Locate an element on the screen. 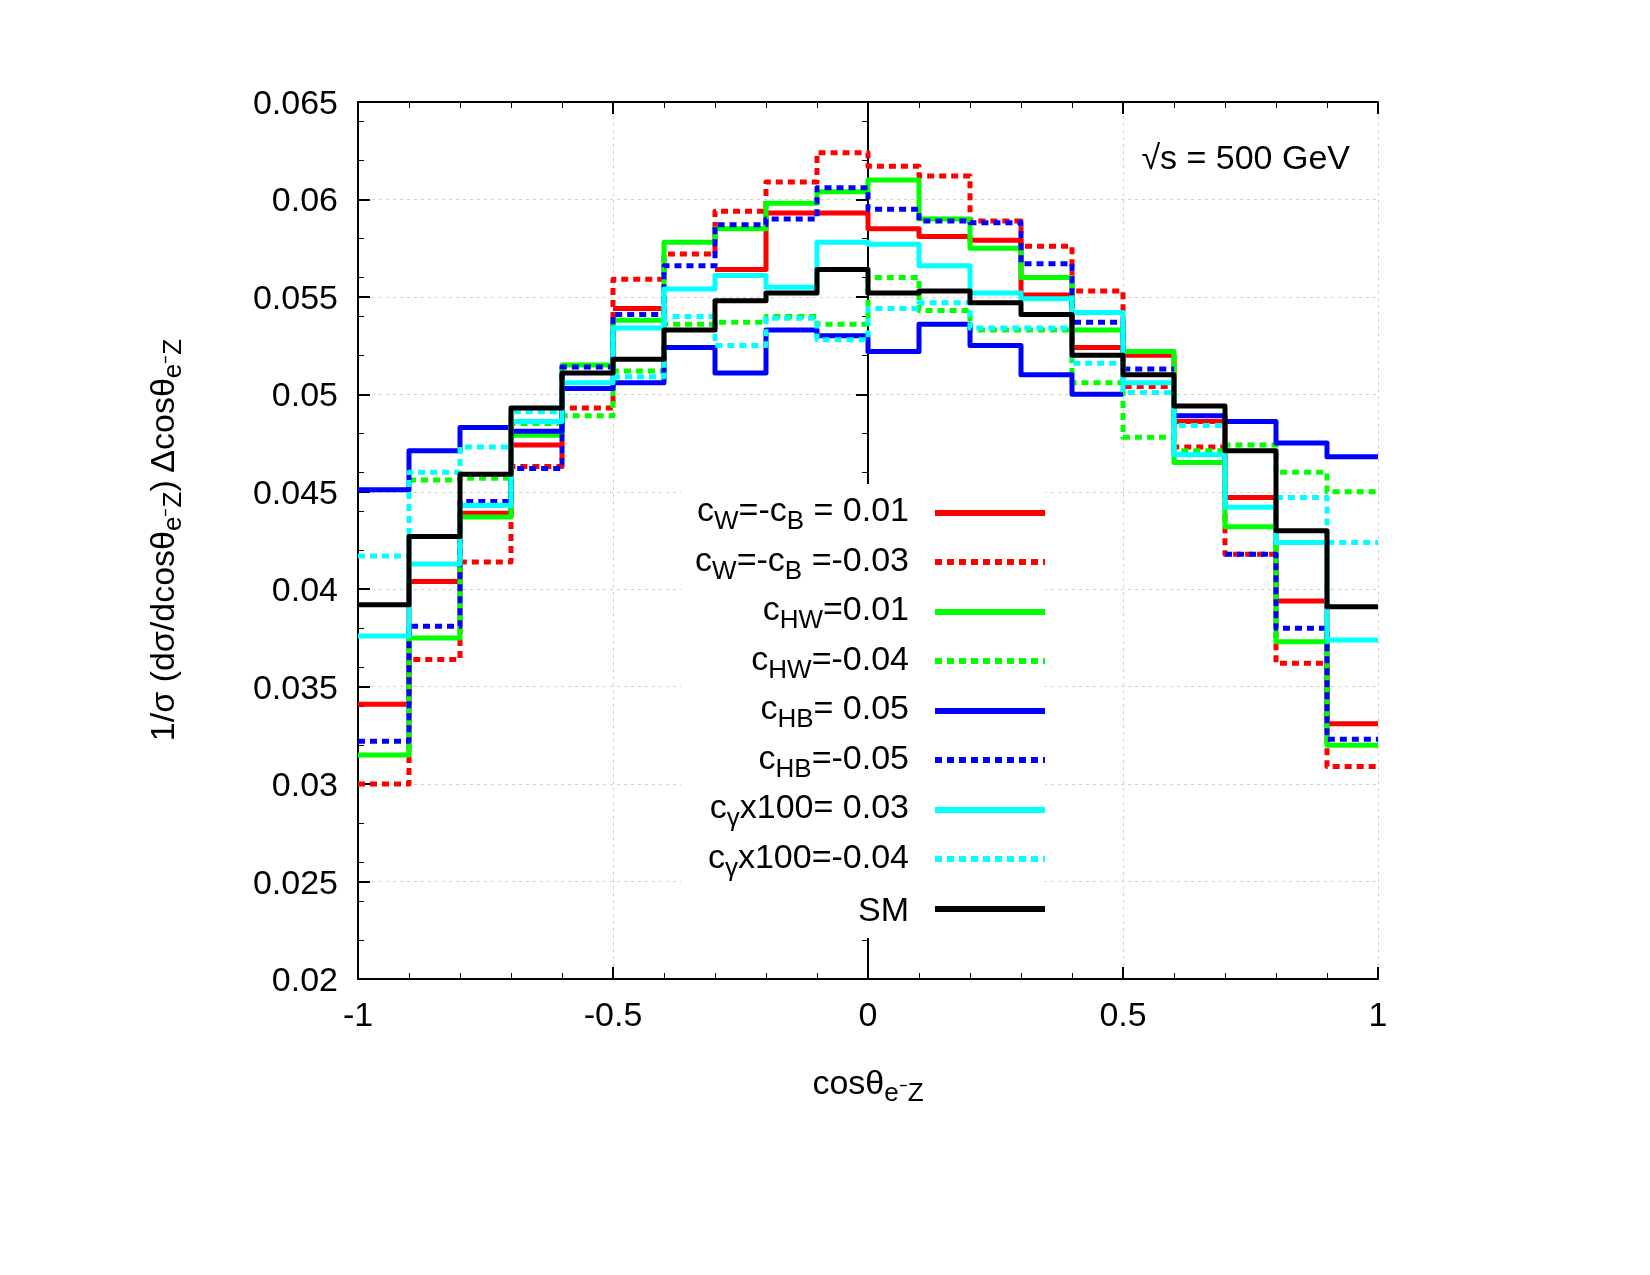  y-tick-label: 0.05 is located at coordinates (304, 394).